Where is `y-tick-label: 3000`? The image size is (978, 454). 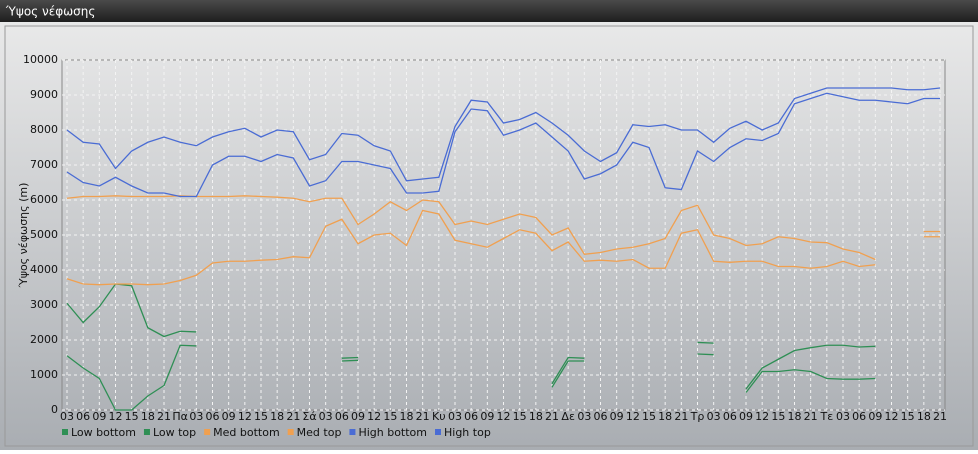 y-tick-label: 3000 is located at coordinates (44, 304).